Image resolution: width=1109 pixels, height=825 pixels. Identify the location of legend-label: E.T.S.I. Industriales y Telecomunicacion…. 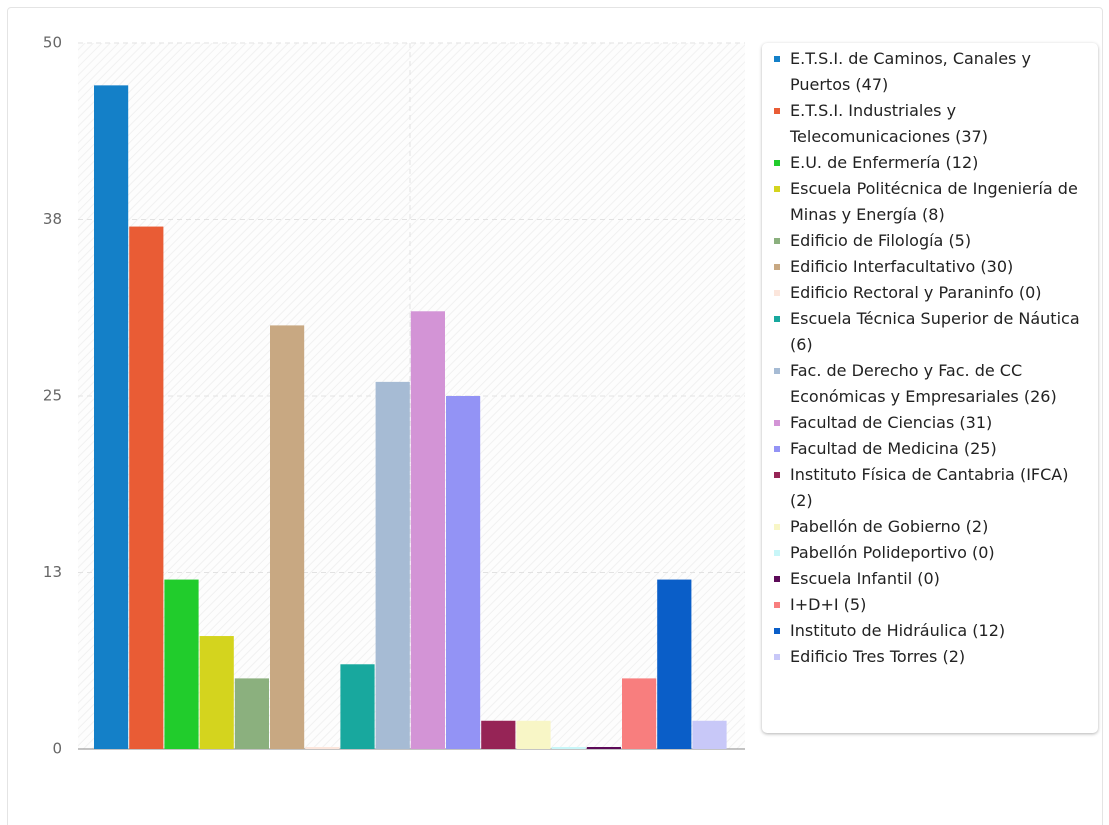
(889, 123).